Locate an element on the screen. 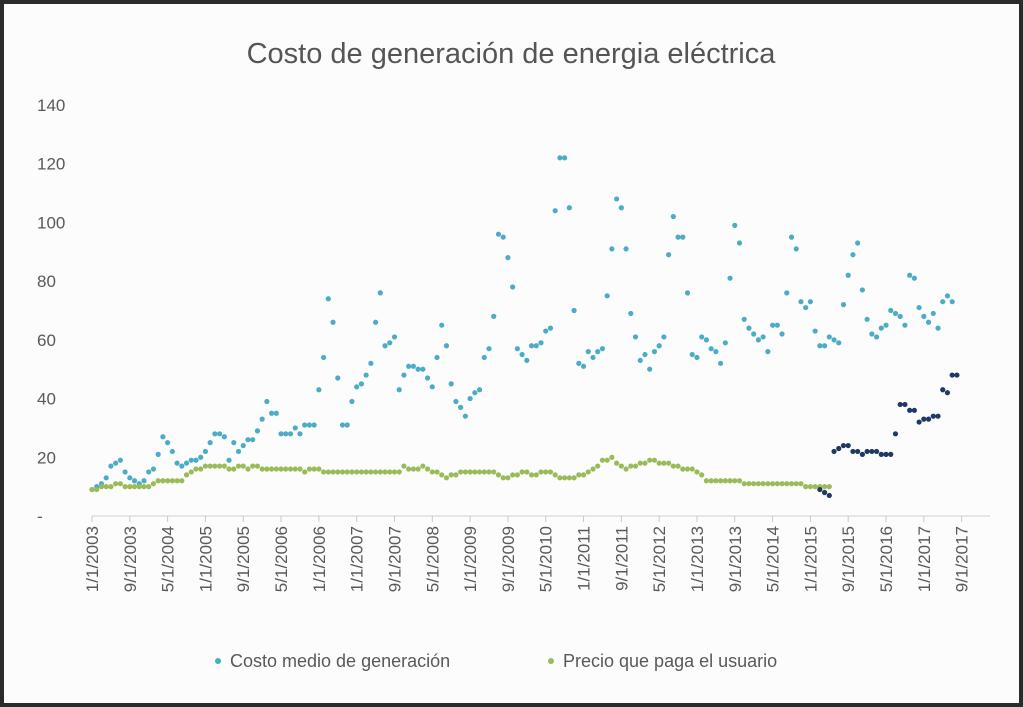 The height and width of the screenshot is (707, 1023). x-tick-label: 9/1/2009 is located at coordinates (508, 559).